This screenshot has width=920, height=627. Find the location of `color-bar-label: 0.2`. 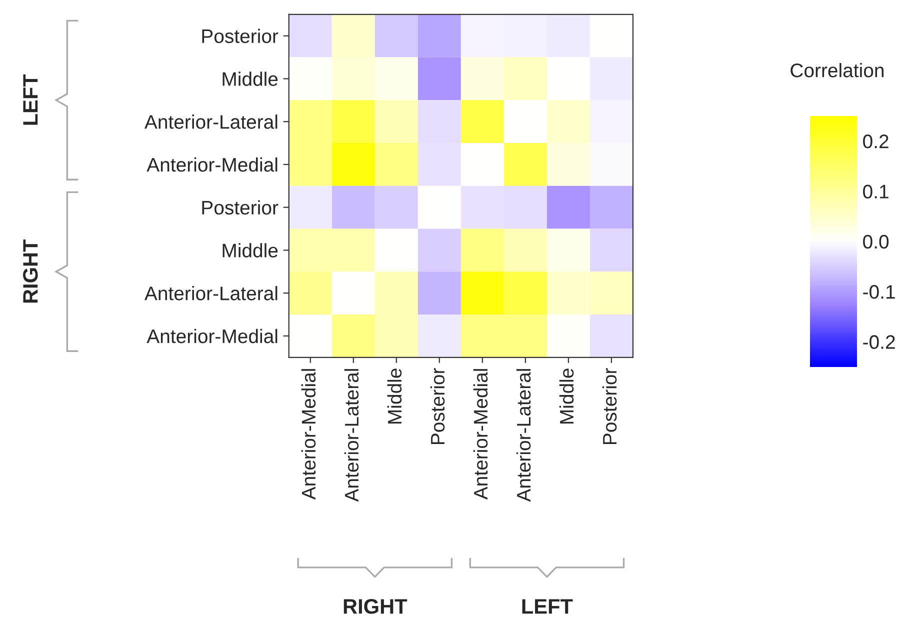

color-bar-label: 0.2 is located at coordinates (875, 141).